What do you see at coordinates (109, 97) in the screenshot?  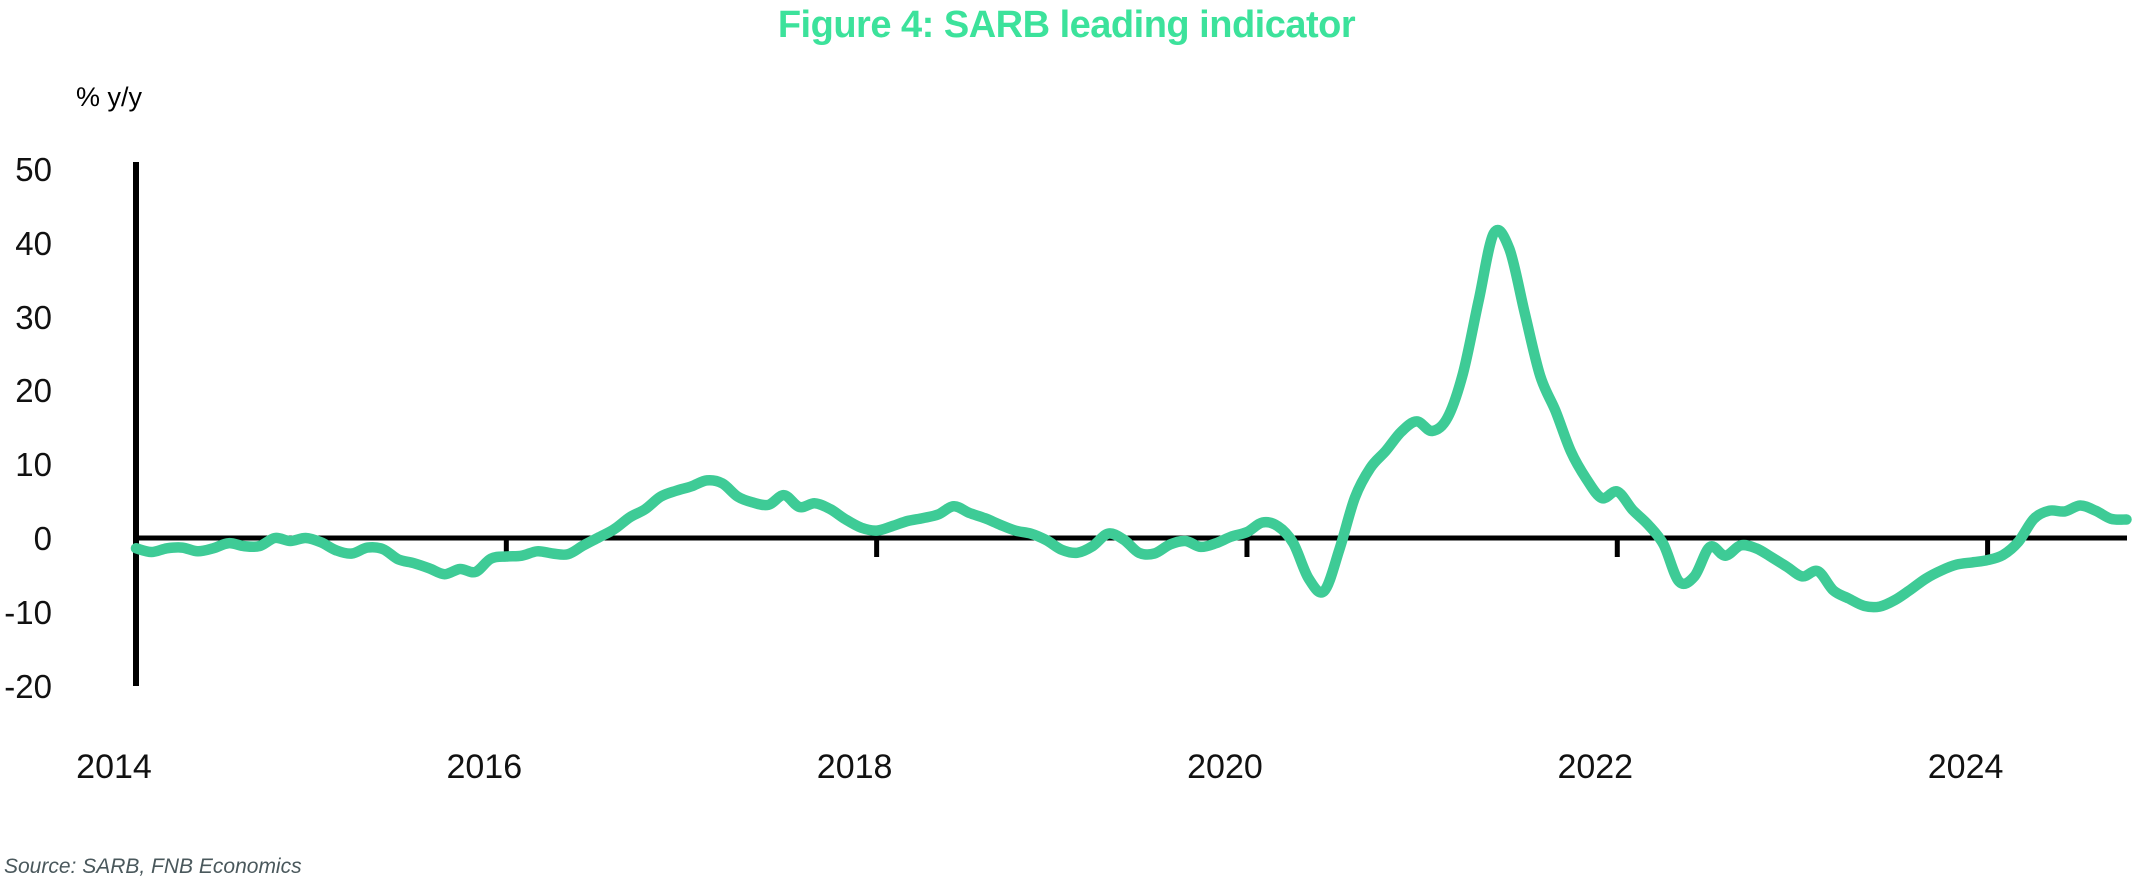 I see `y-axis-unit-label: % y/y` at bounding box center [109, 97].